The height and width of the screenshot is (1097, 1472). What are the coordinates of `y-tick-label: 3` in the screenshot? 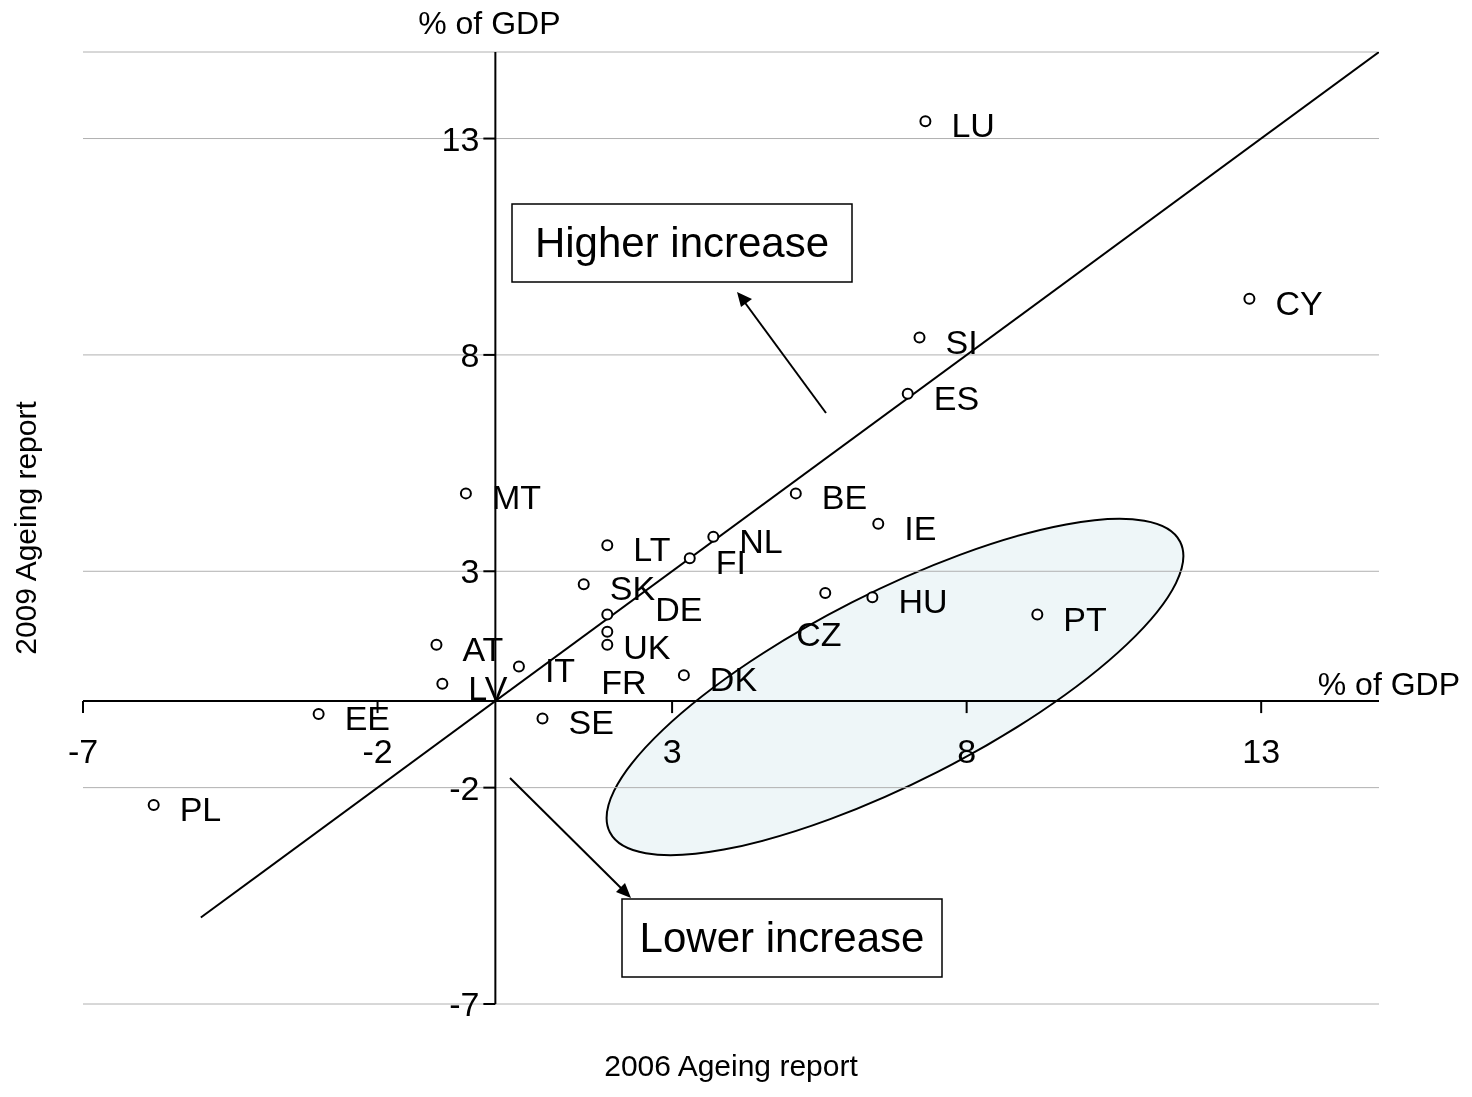 It's located at (470, 571).